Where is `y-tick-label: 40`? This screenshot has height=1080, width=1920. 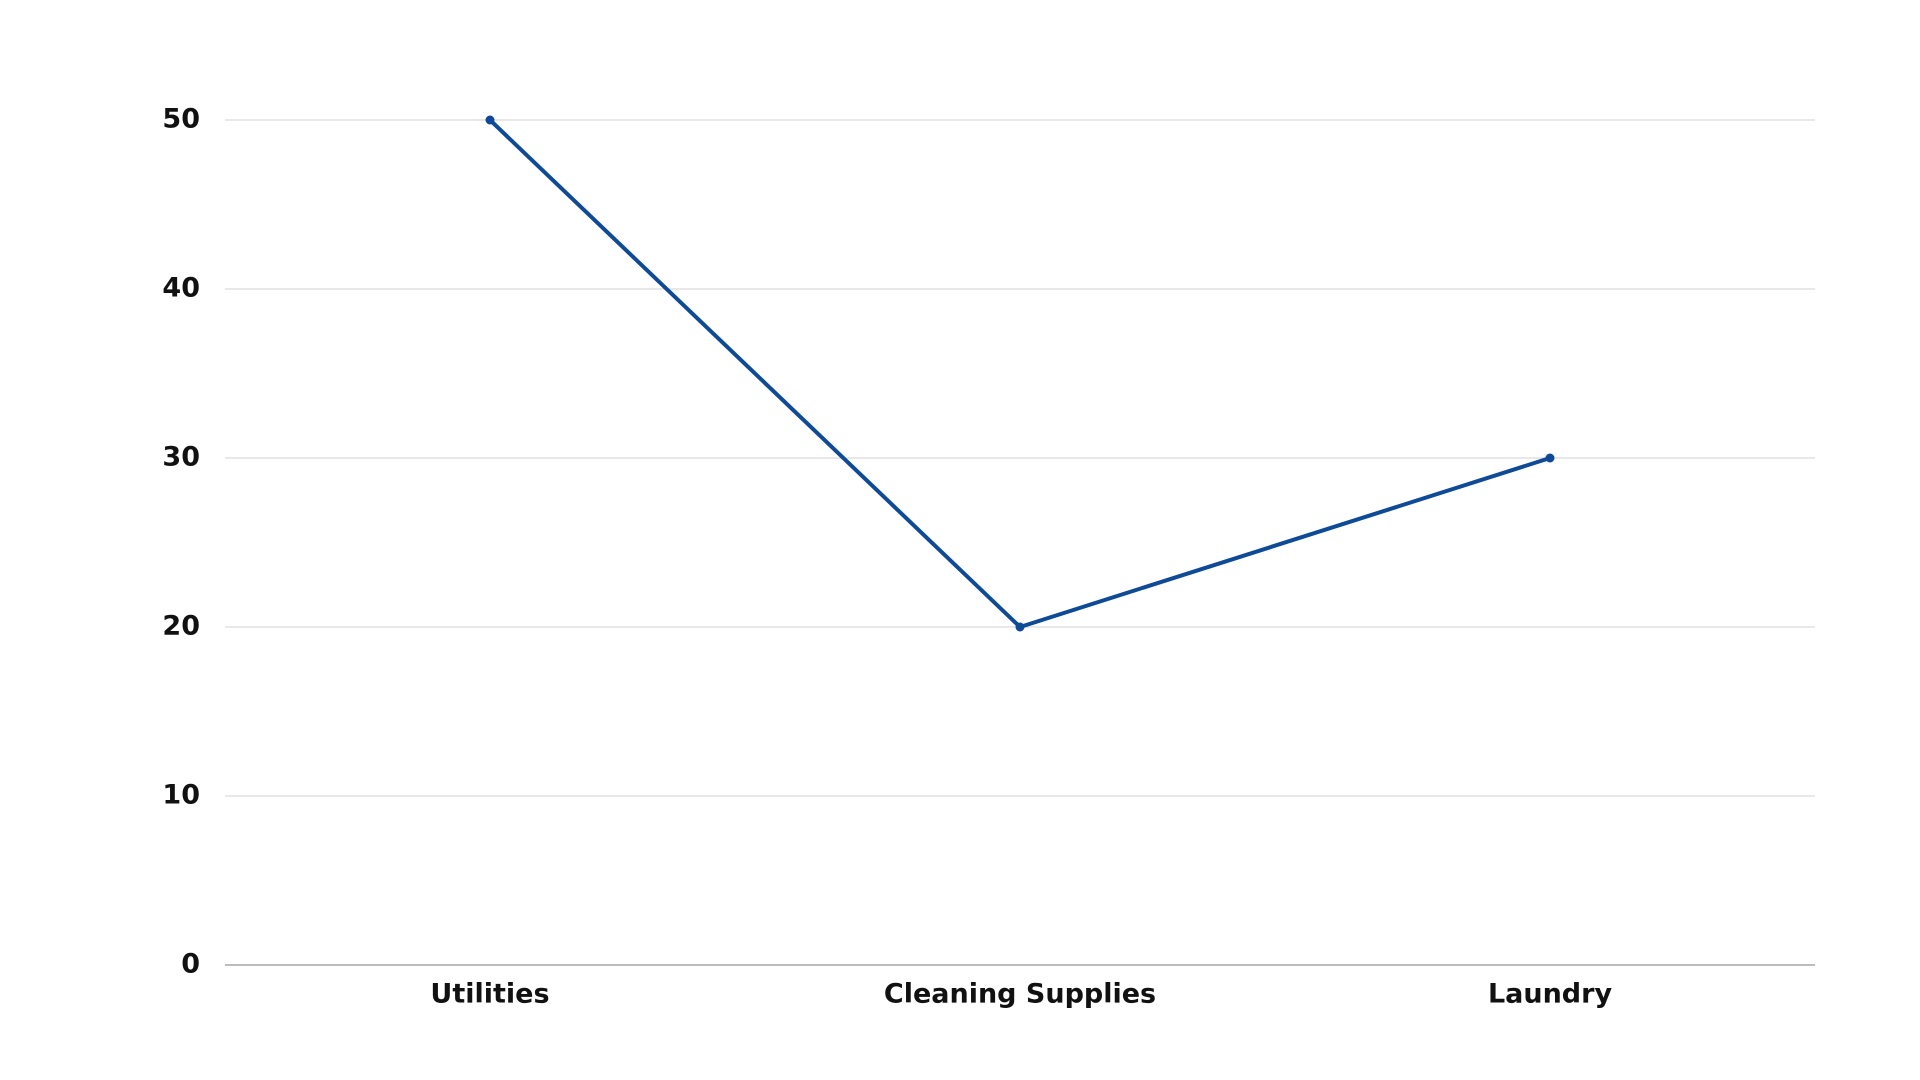 y-tick-label: 40 is located at coordinates (181, 288).